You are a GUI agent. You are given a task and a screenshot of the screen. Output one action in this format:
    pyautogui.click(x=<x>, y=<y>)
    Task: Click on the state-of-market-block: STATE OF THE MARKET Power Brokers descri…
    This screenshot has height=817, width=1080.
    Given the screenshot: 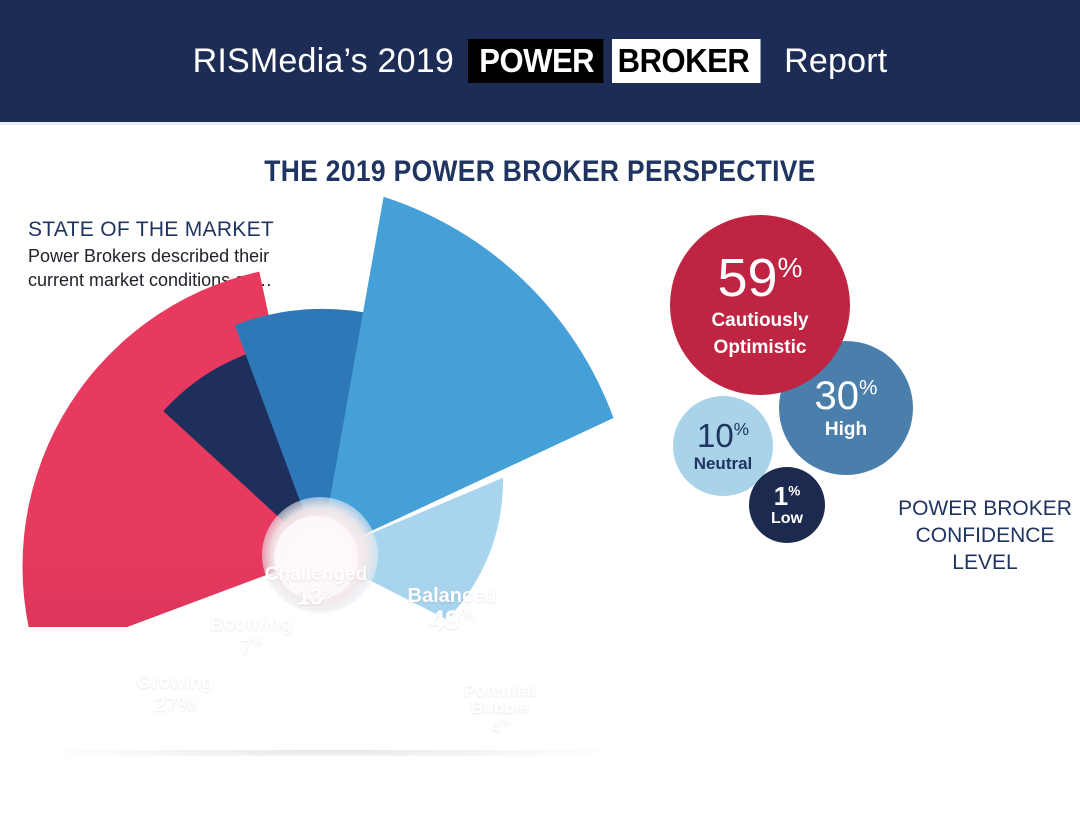 What is the action you would take?
    pyautogui.click(x=193, y=255)
    